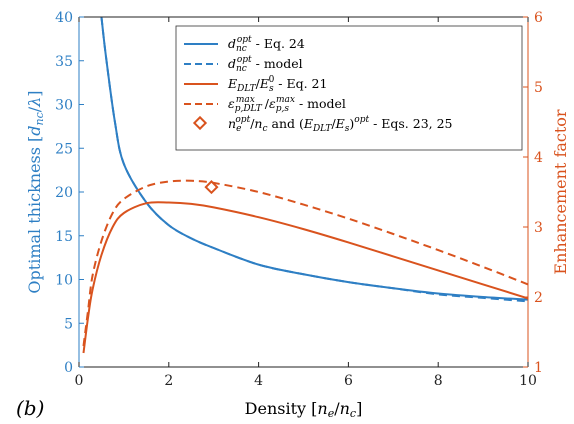  What do you see at coordinates (168, 381) in the screenshot?
I see `x-tick-label: 2` at bounding box center [168, 381].